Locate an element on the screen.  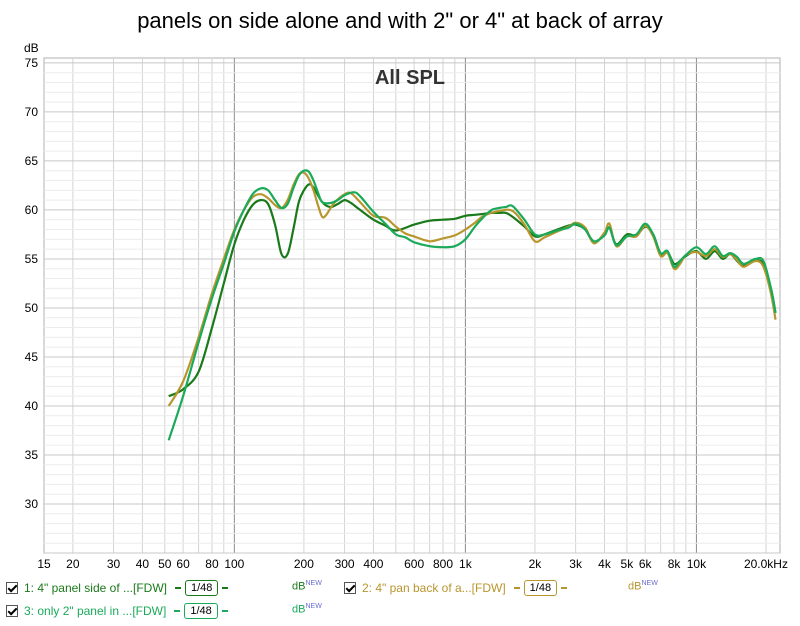
series-3-unit-text: dB is located at coordinates (299, 609).